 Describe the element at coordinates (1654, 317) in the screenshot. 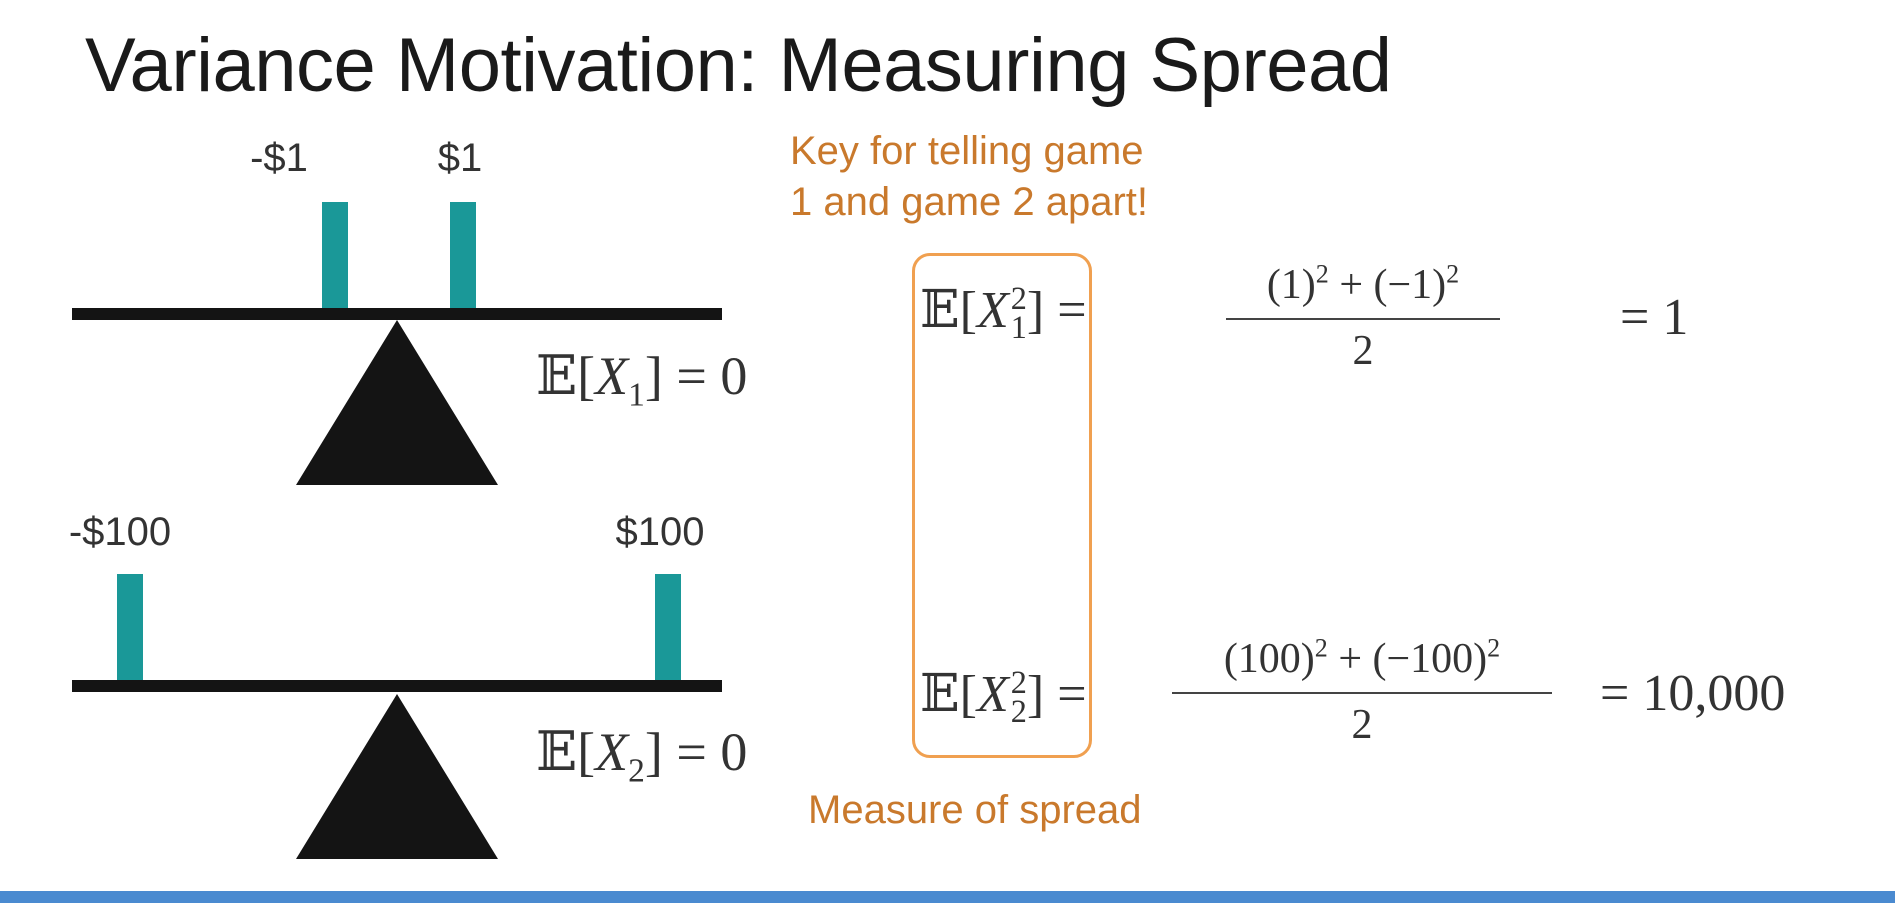

I see `eq1-result: = 1` at that location.